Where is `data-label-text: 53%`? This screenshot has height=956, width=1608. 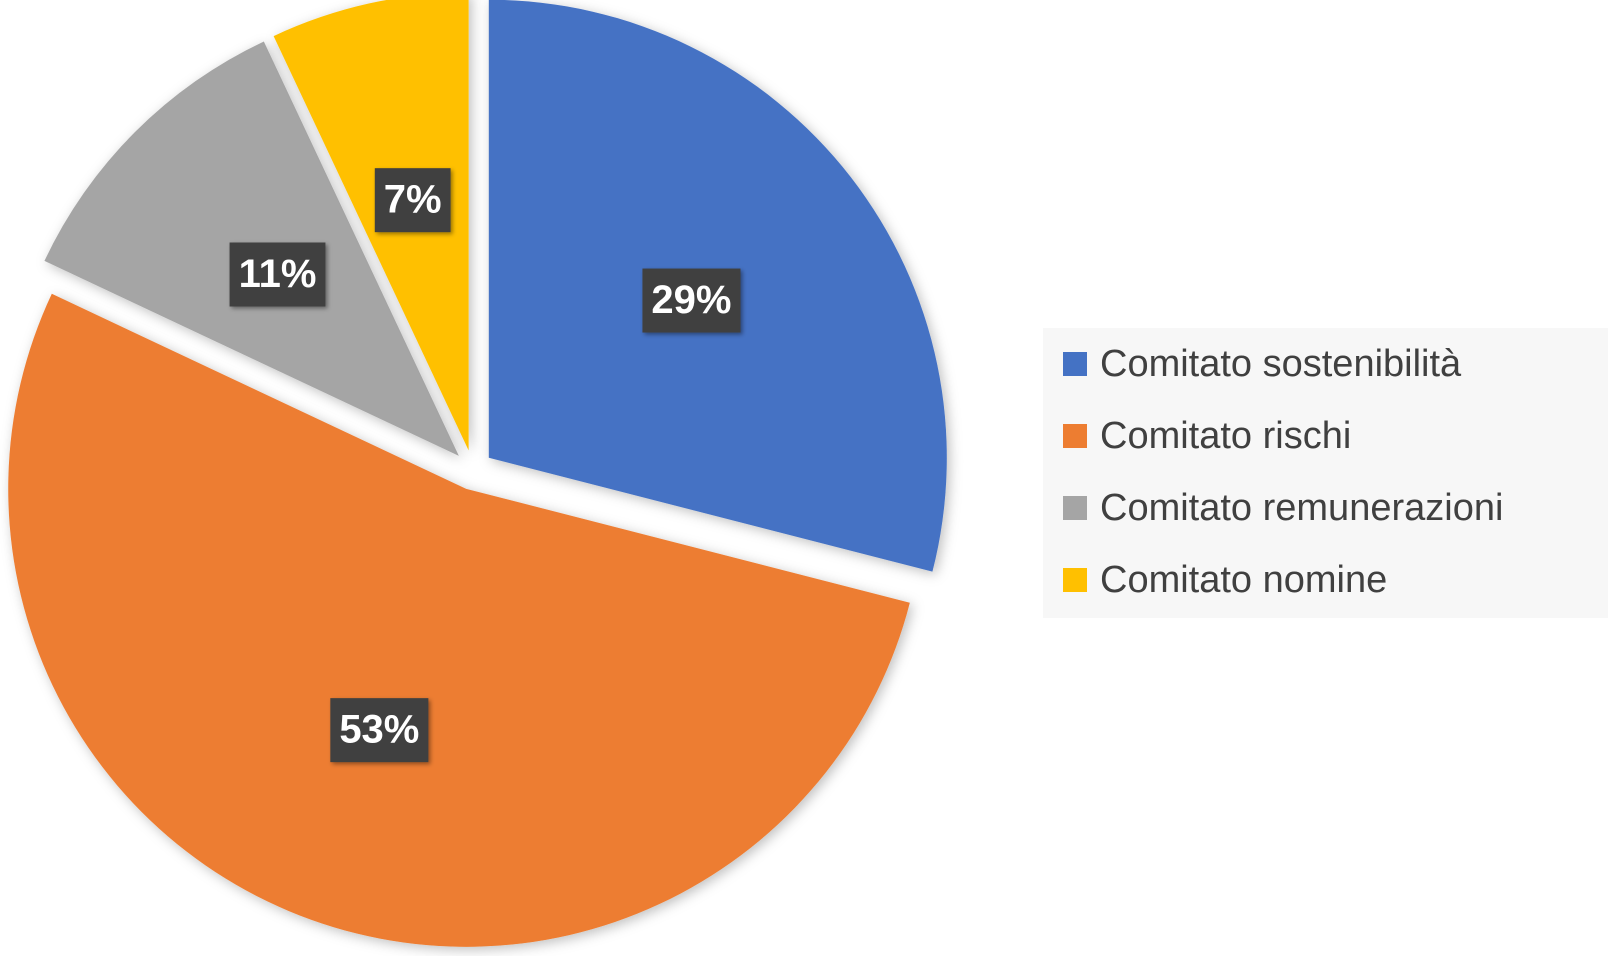 data-label-text: 53% is located at coordinates (379, 730).